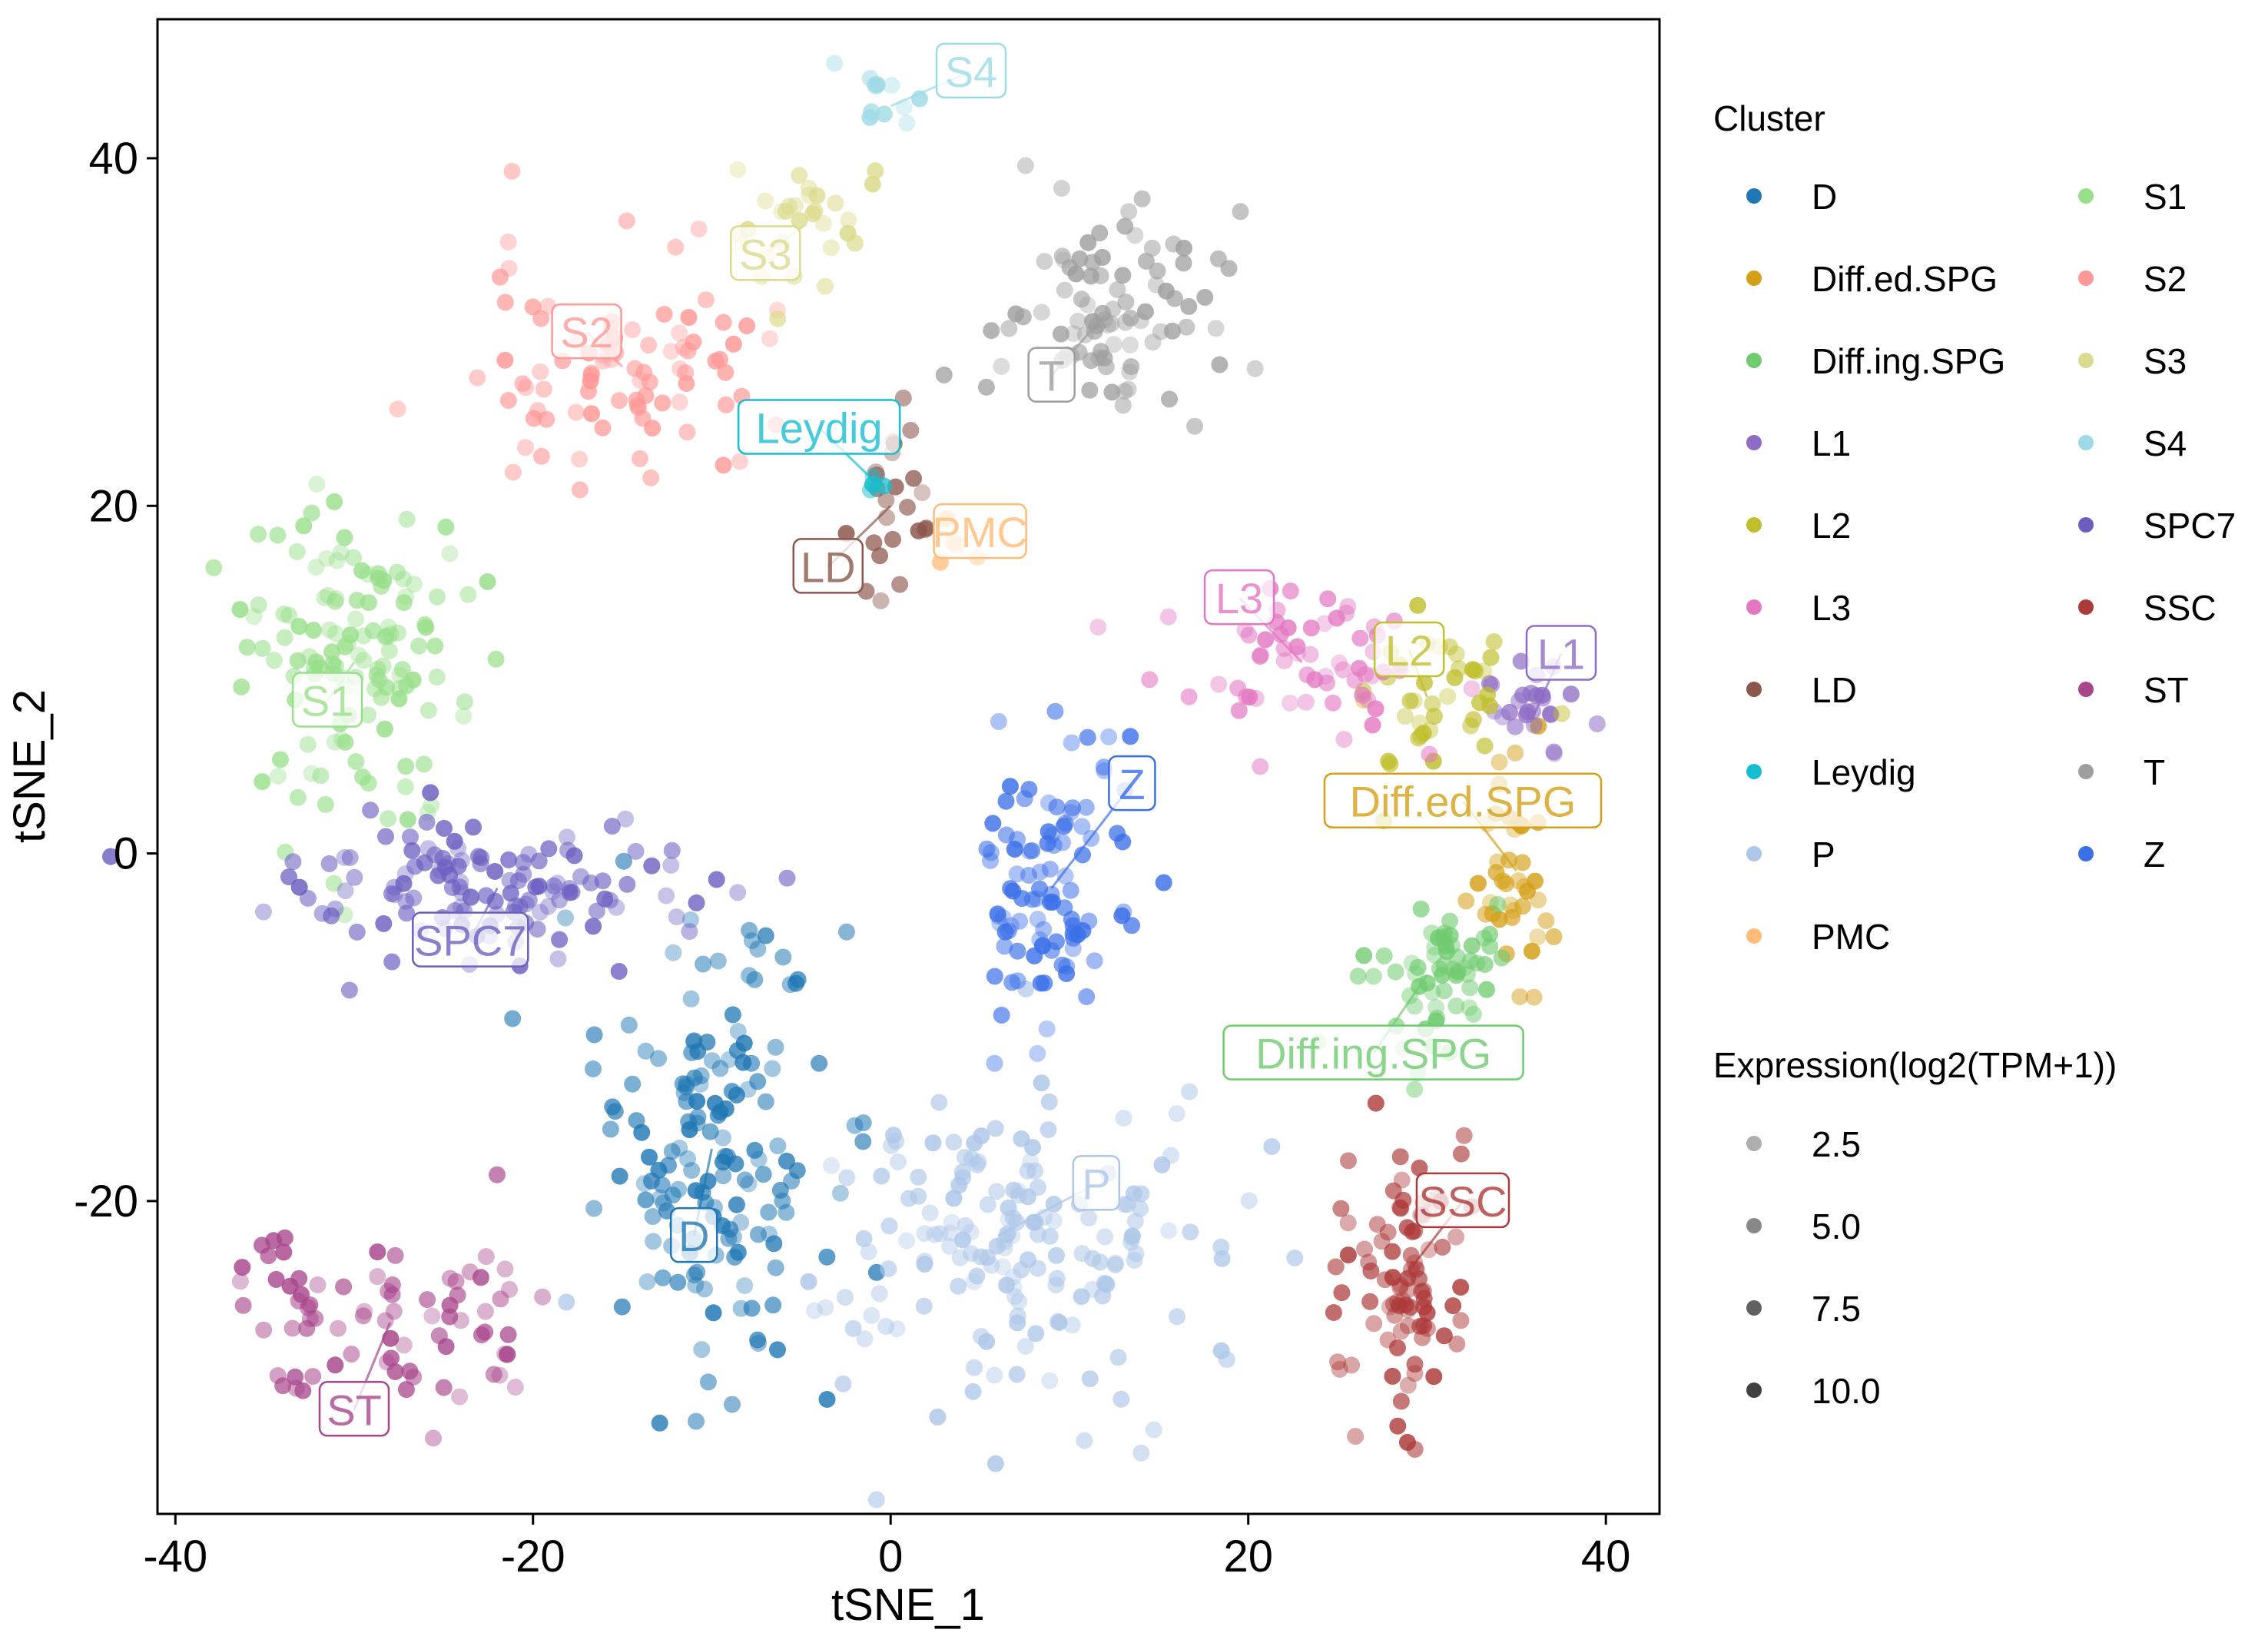  What do you see at coordinates (2132, 197) in the screenshot?
I see `legend-item-s1: S1` at bounding box center [2132, 197].